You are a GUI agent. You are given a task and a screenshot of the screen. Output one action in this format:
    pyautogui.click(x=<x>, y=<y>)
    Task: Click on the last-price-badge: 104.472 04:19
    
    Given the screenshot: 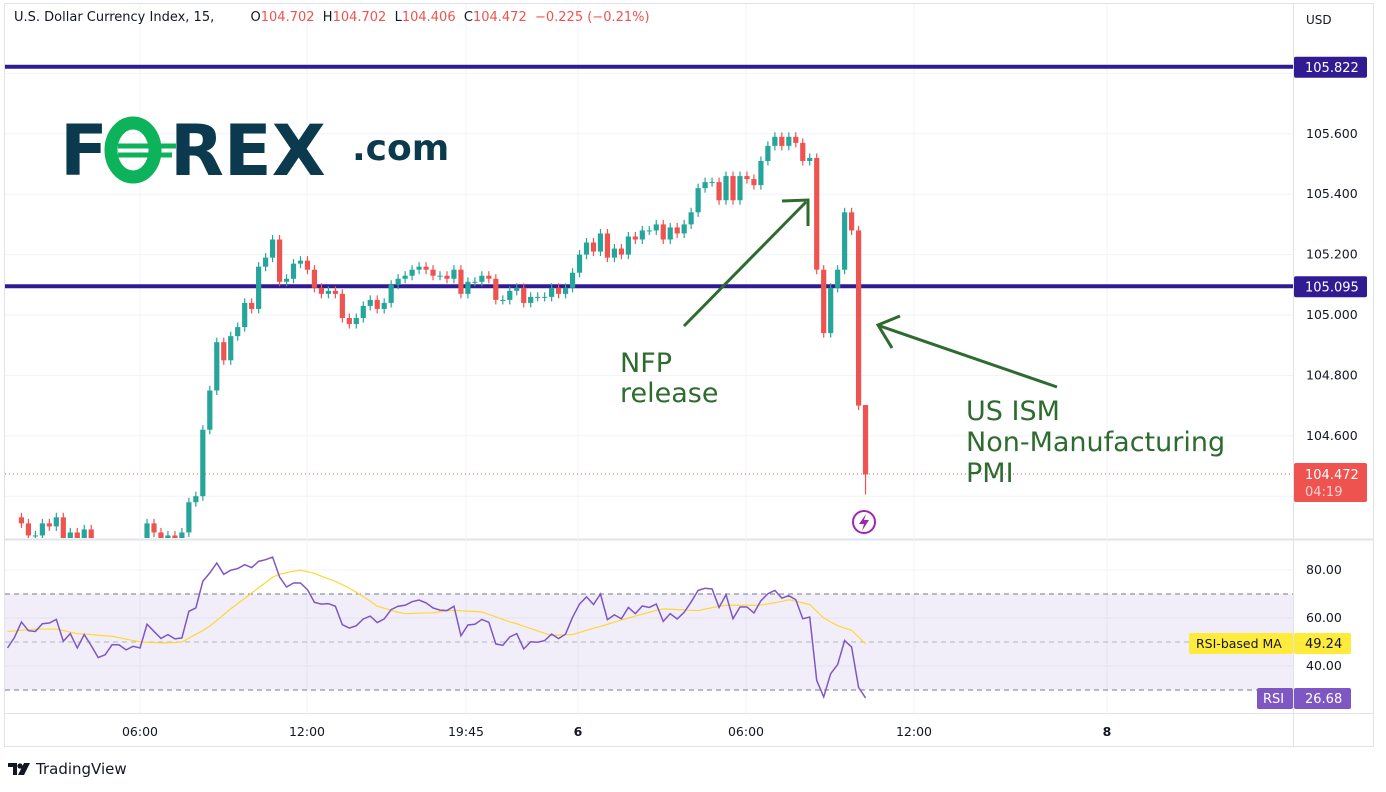 What is the action you would take?
    pyautogui.click(x=1330, y=482)
    